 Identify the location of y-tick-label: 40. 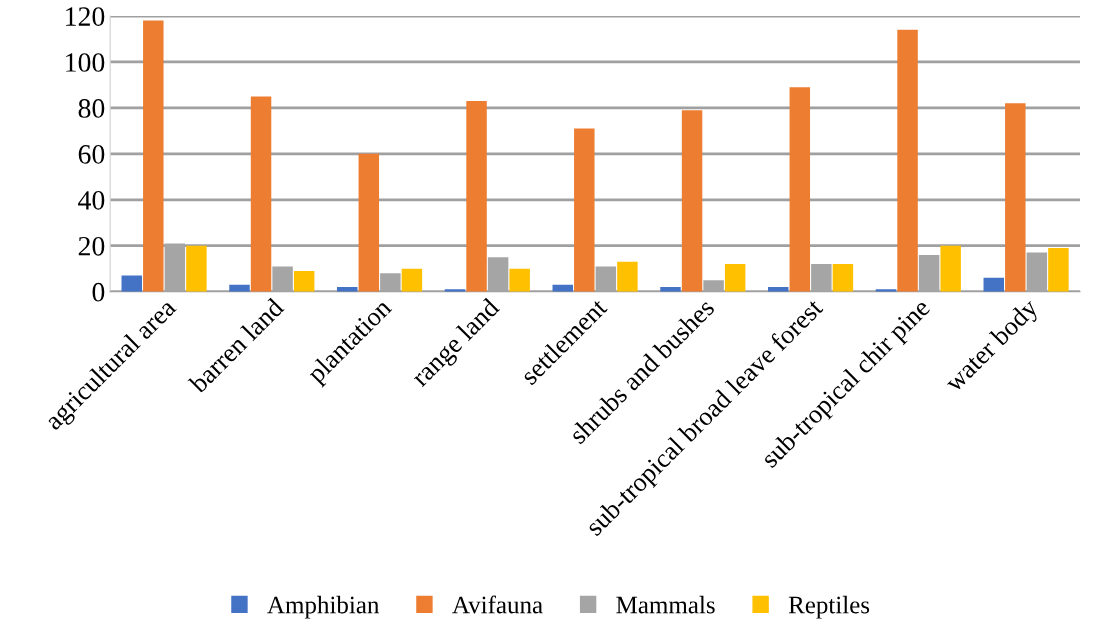
(91, 200).